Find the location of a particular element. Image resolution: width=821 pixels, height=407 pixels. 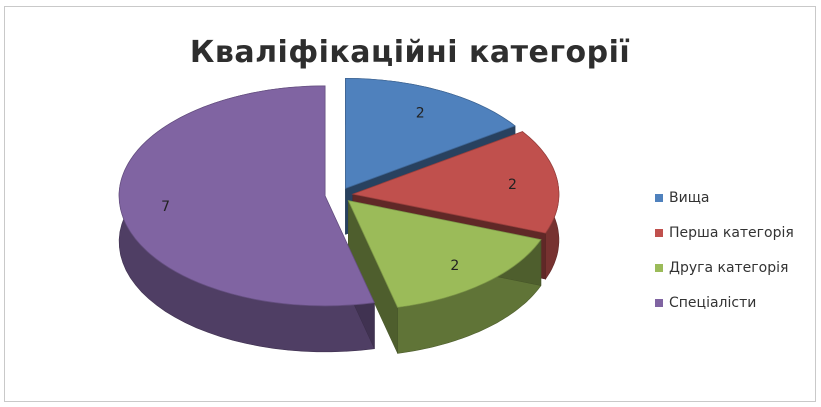

data-label-3: 2 is located at coordinates (454, 266).